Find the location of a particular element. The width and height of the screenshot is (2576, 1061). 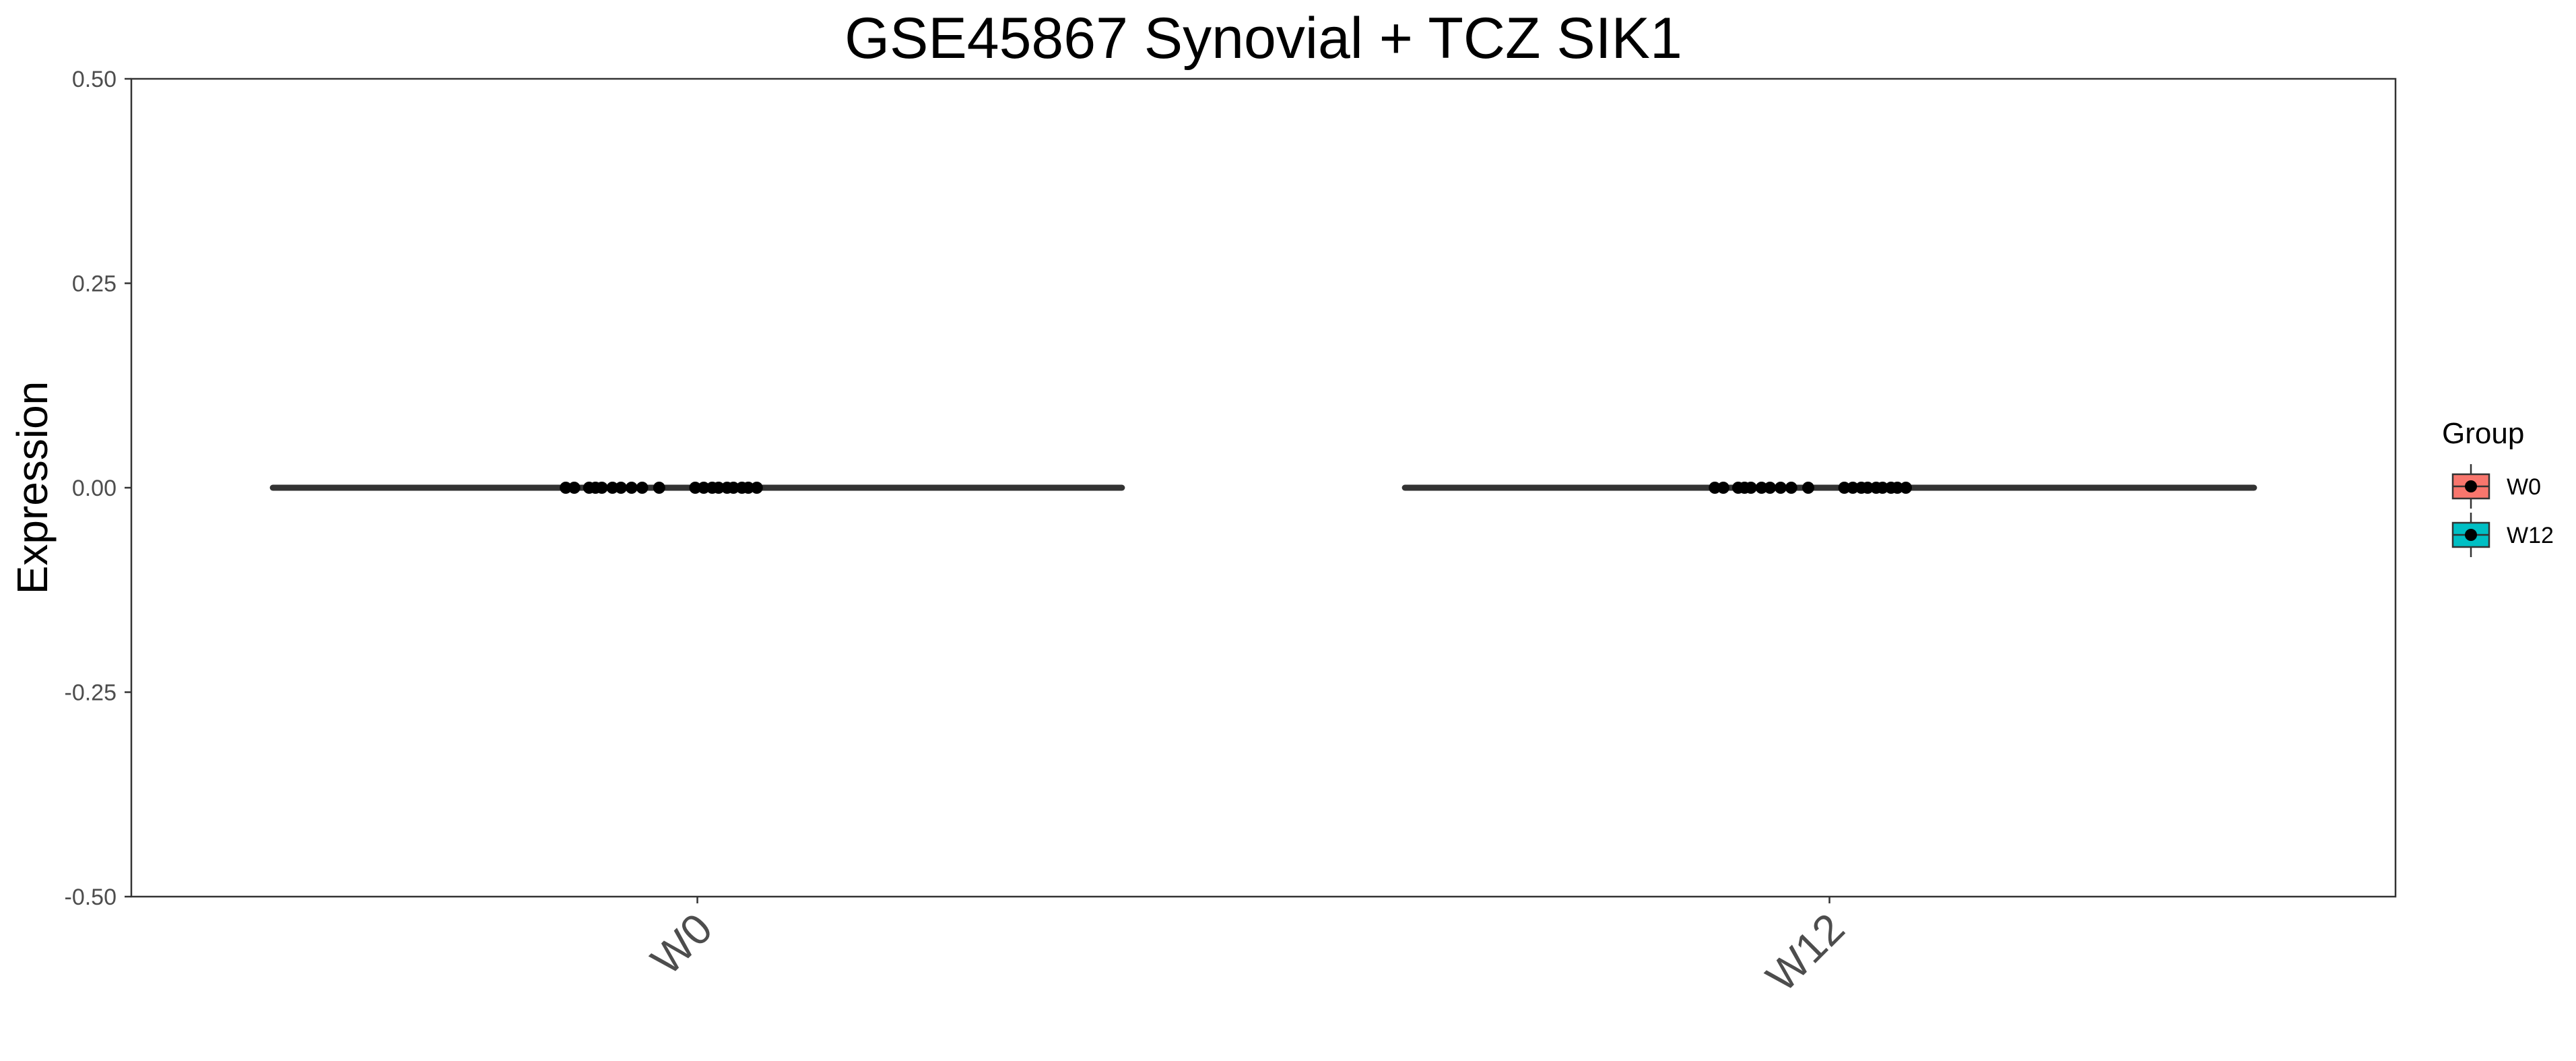

y-axis-title: Expression is located at coordinates (32, 488).